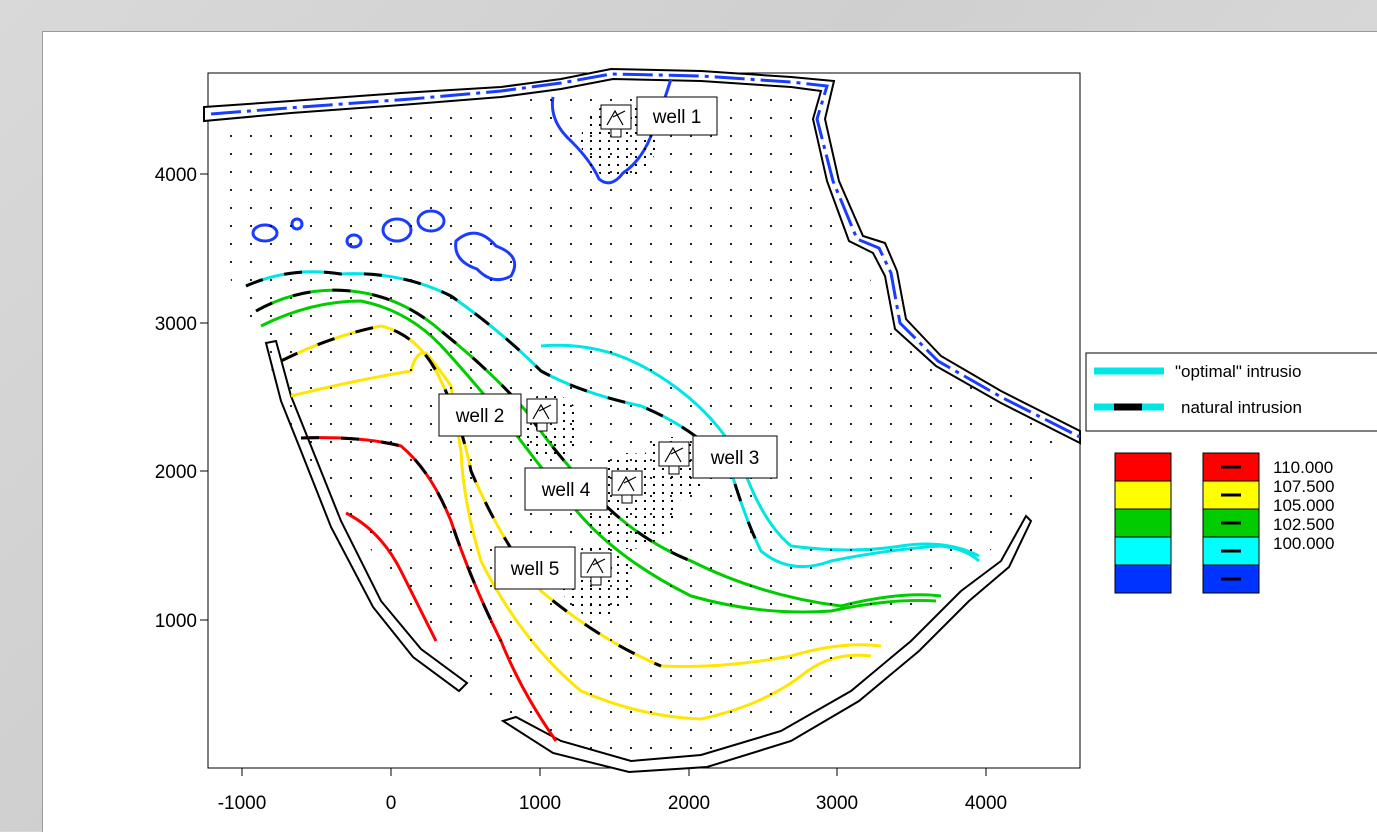  What do you see at coordinates (1231, 392) in the screenshot?
I see `line-legend: "optimal" intrusio natural intrusion` at bounding box center [1231, 392].